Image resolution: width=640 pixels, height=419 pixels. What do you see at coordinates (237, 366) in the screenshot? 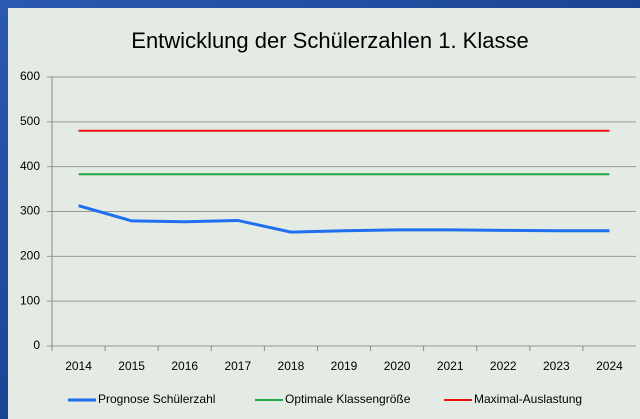
I see `x-tick-label: 2017` at bounding box center [237, 366].